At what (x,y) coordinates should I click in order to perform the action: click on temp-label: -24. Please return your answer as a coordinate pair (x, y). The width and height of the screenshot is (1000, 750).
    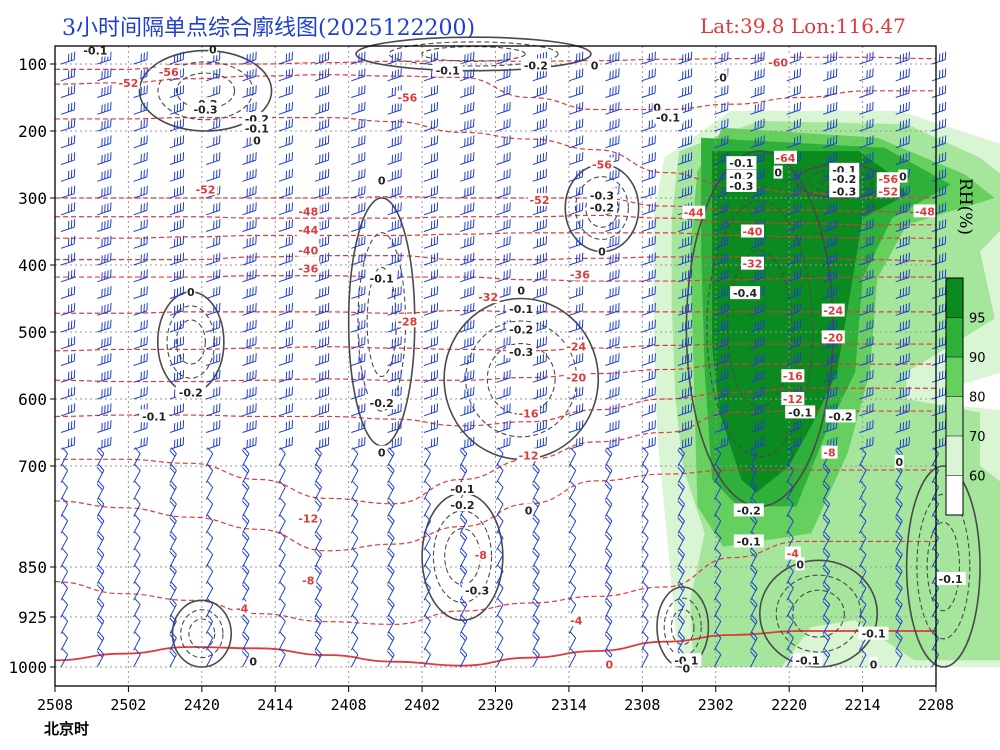
    Looking at the image, I should click on (833, 311).